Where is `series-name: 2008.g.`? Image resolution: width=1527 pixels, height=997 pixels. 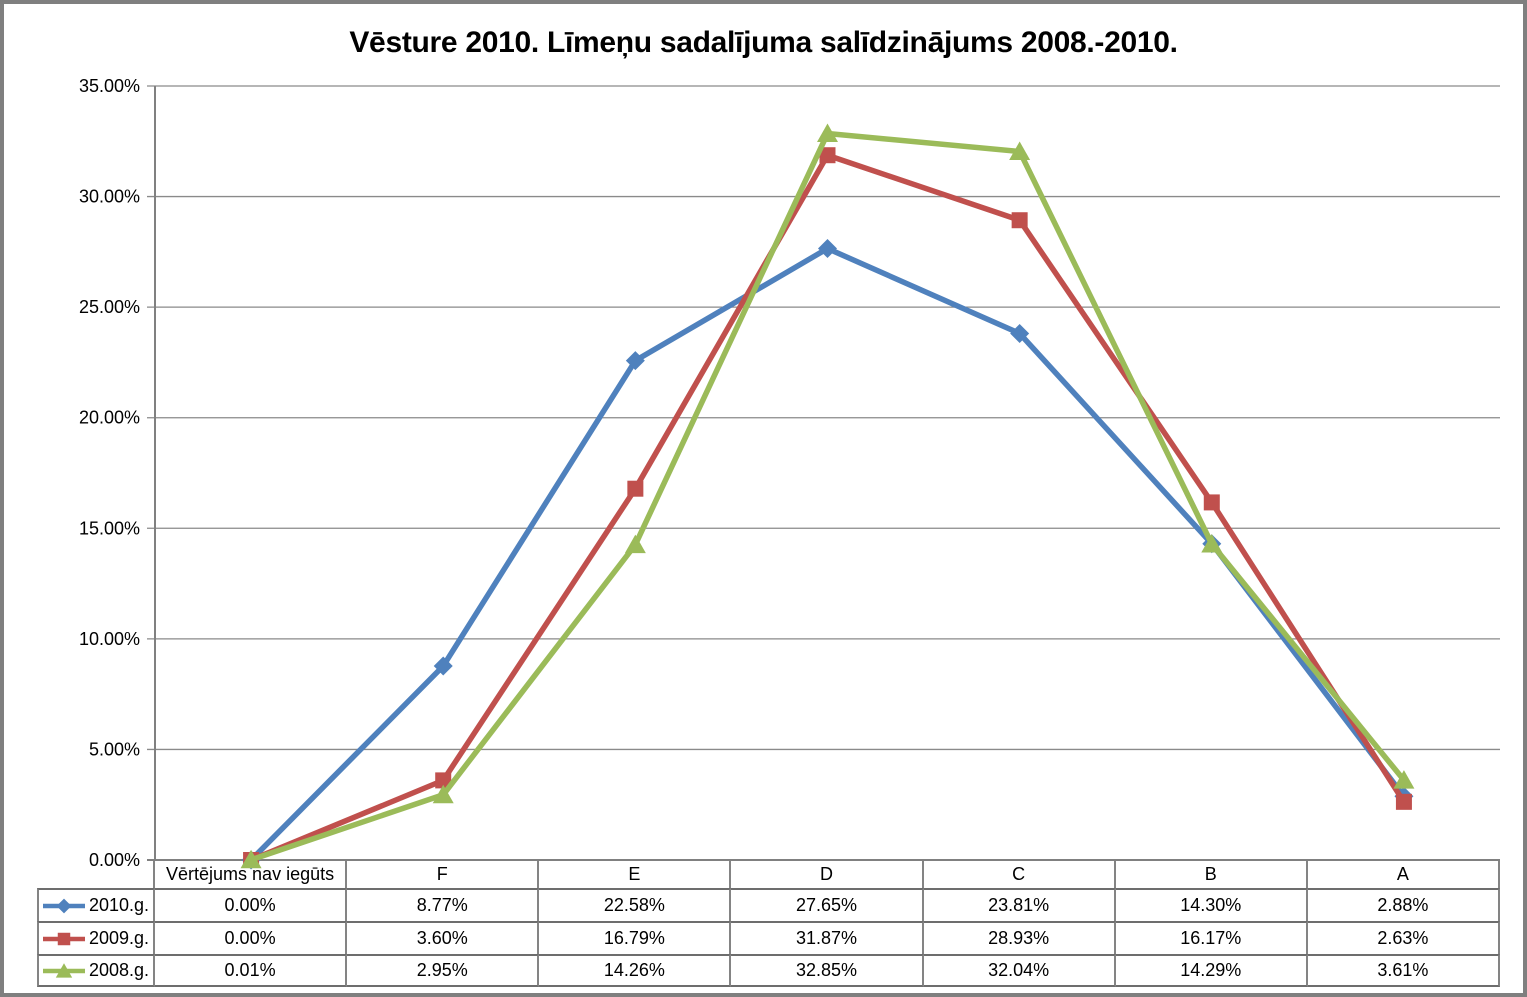
series-name: 2008.g. is located at coordinates (119, 970).